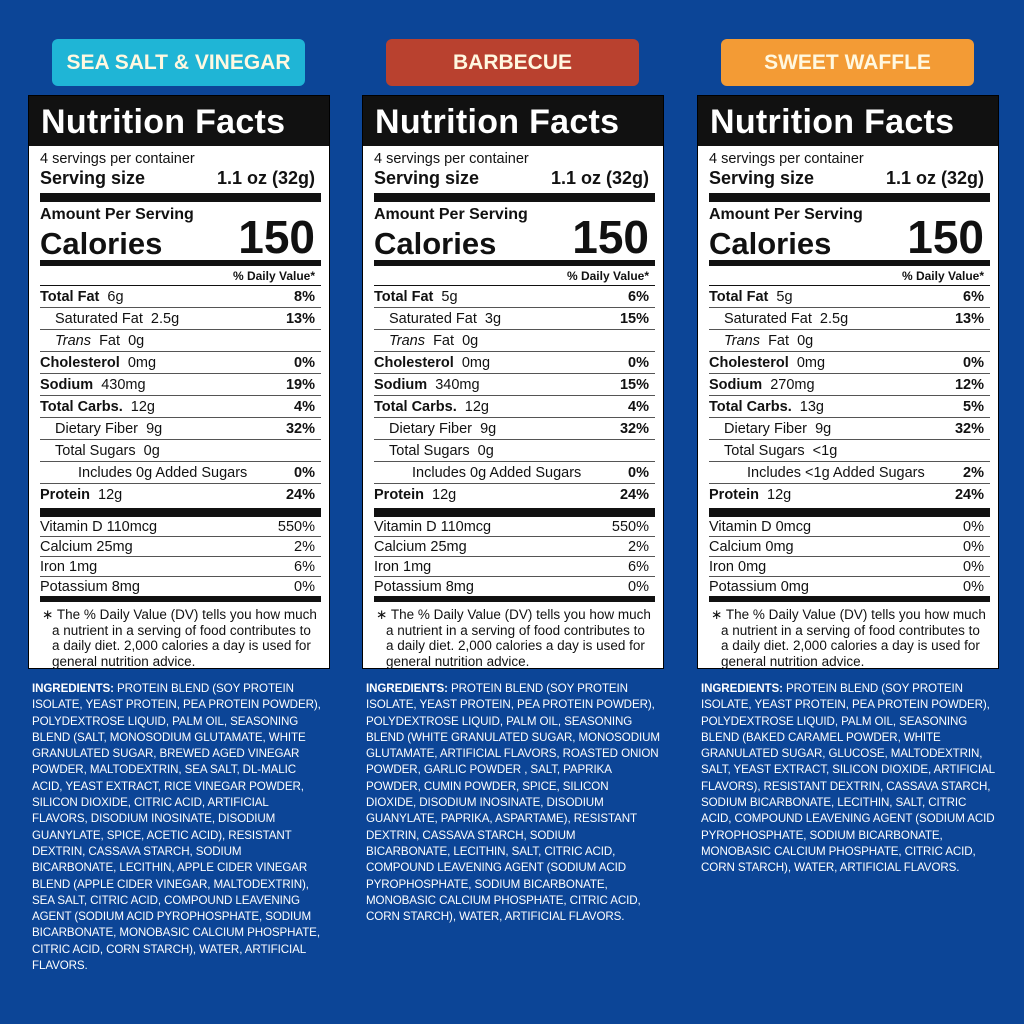 The image size is (1024, 1024). Describe the element at coordinates (599, 178) in the screenshot. I see `serving-size-value: 1.1 oz (32g)` at that location.